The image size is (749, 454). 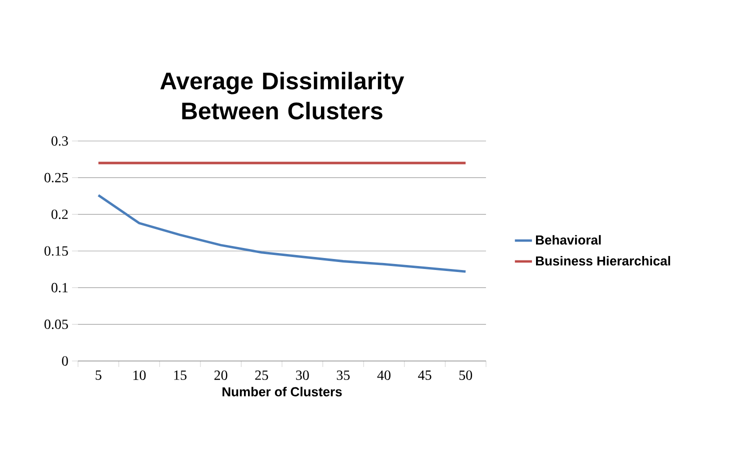 I want to click on legend-label: Behavioral, so click(x=568, y=240).